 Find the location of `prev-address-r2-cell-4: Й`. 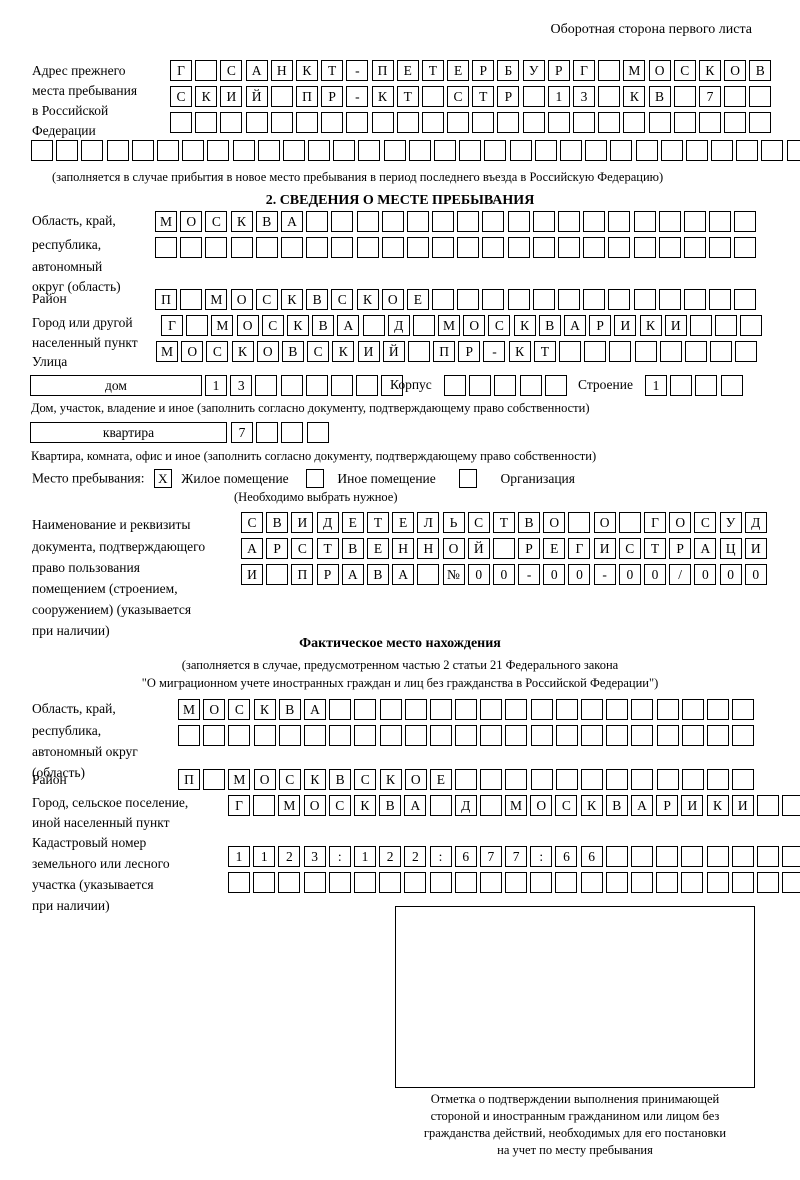

prev-address-r2-cell-4: Й is located at coordinates (256, 96).